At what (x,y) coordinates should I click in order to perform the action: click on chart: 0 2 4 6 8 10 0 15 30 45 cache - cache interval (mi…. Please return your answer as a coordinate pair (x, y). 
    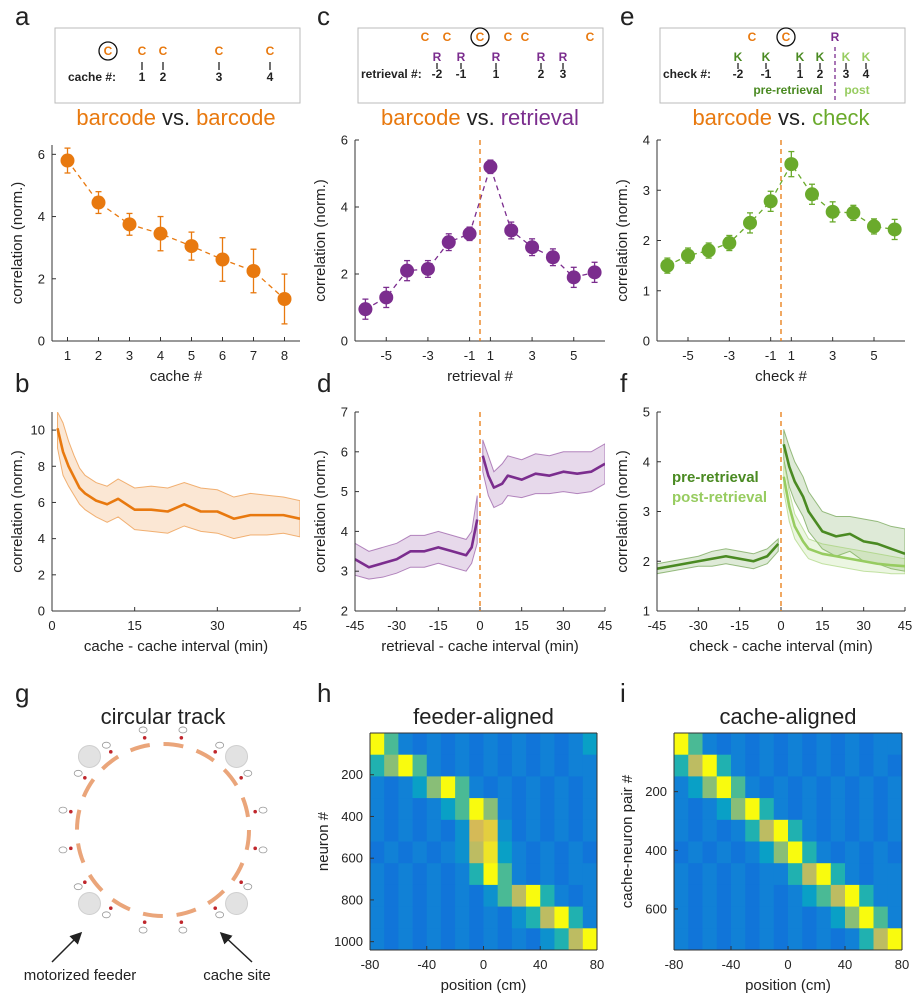
    Looking at the image, I should click on (158, 533).